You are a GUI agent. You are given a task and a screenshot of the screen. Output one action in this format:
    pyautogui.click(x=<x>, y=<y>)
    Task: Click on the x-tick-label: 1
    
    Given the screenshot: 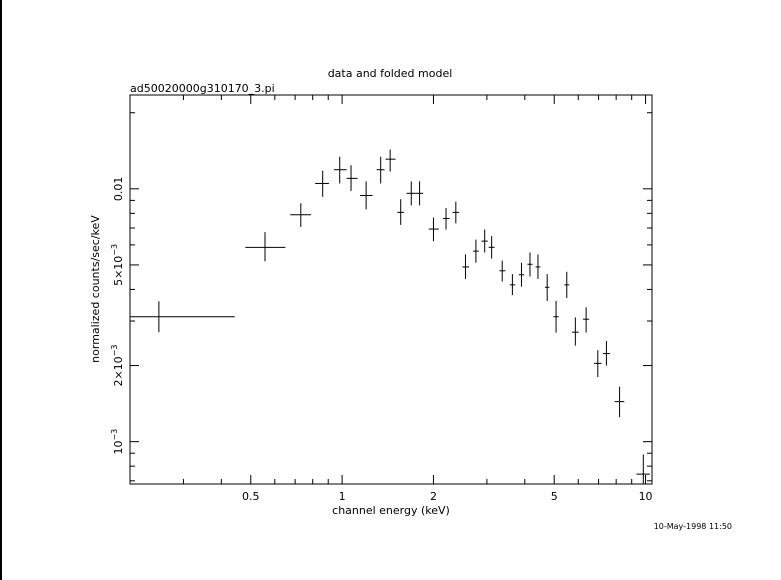 What is the action you would take?
    pyautogui.click(x=342, y=496)
    